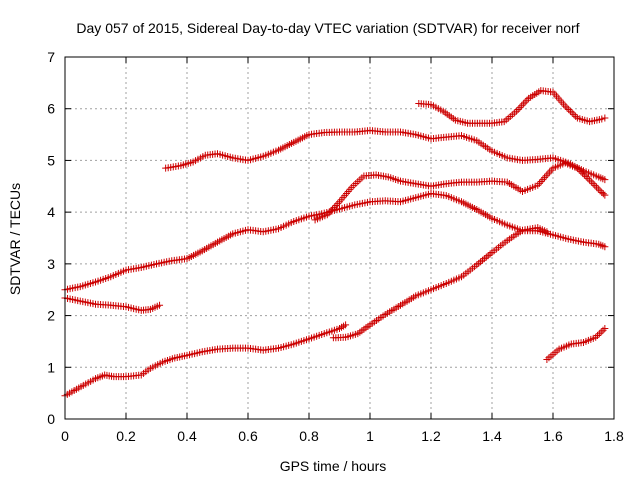  I want to click on x-tick-label: 1.2, so click(431, 436).